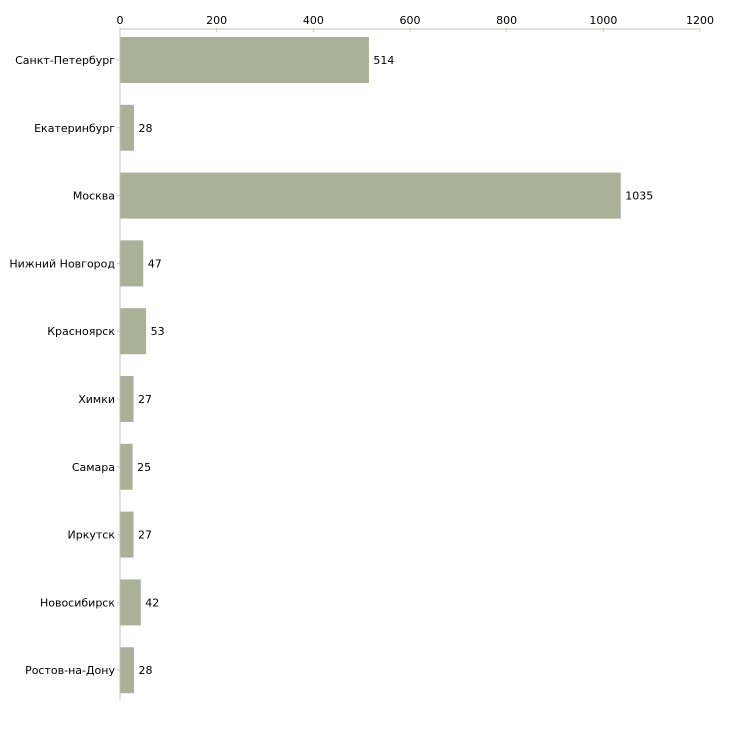  I want to click on x-tick-label: 200, so click(216, 20).